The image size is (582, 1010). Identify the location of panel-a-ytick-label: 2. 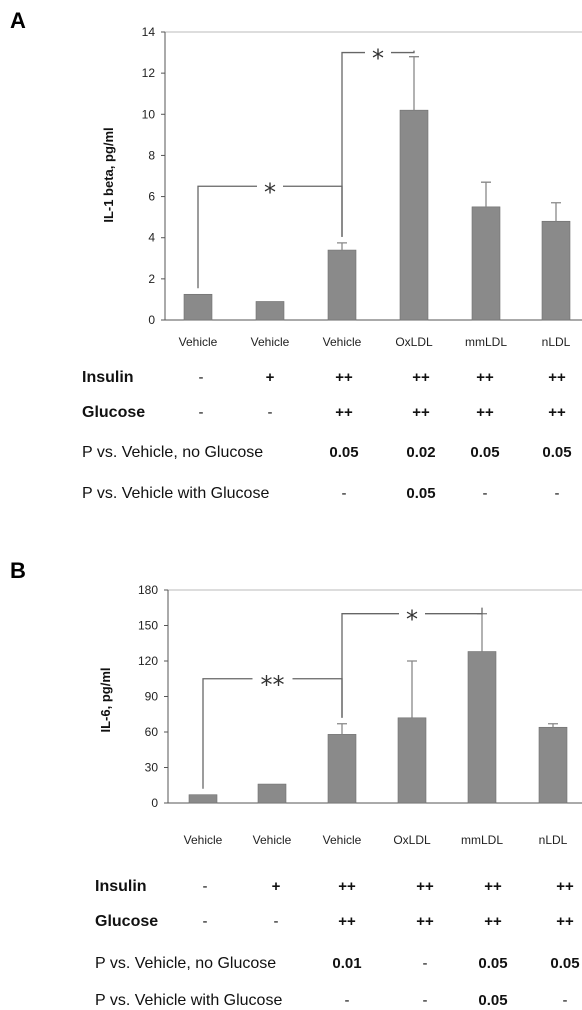
(151, 279).